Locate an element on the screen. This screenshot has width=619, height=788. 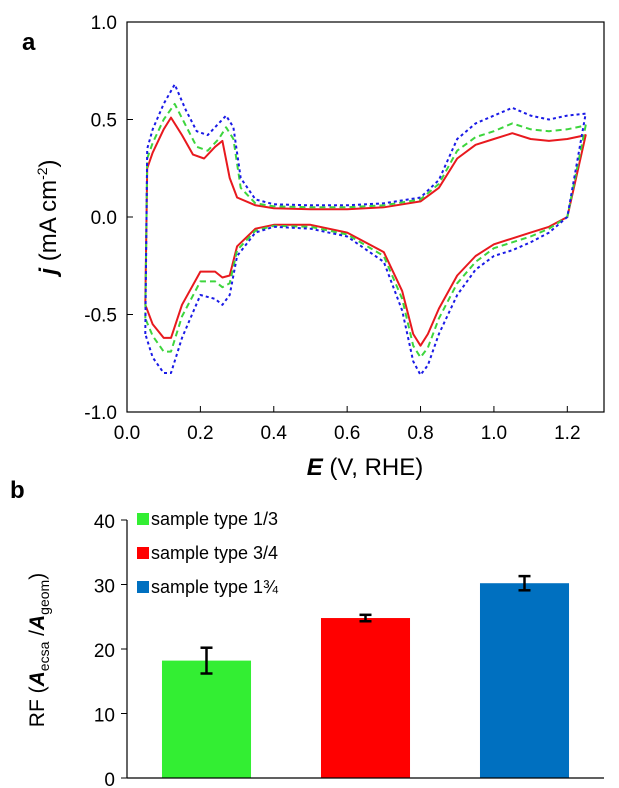
cv-x-tick-label: 0.6 is located at coordinates (347, 433).